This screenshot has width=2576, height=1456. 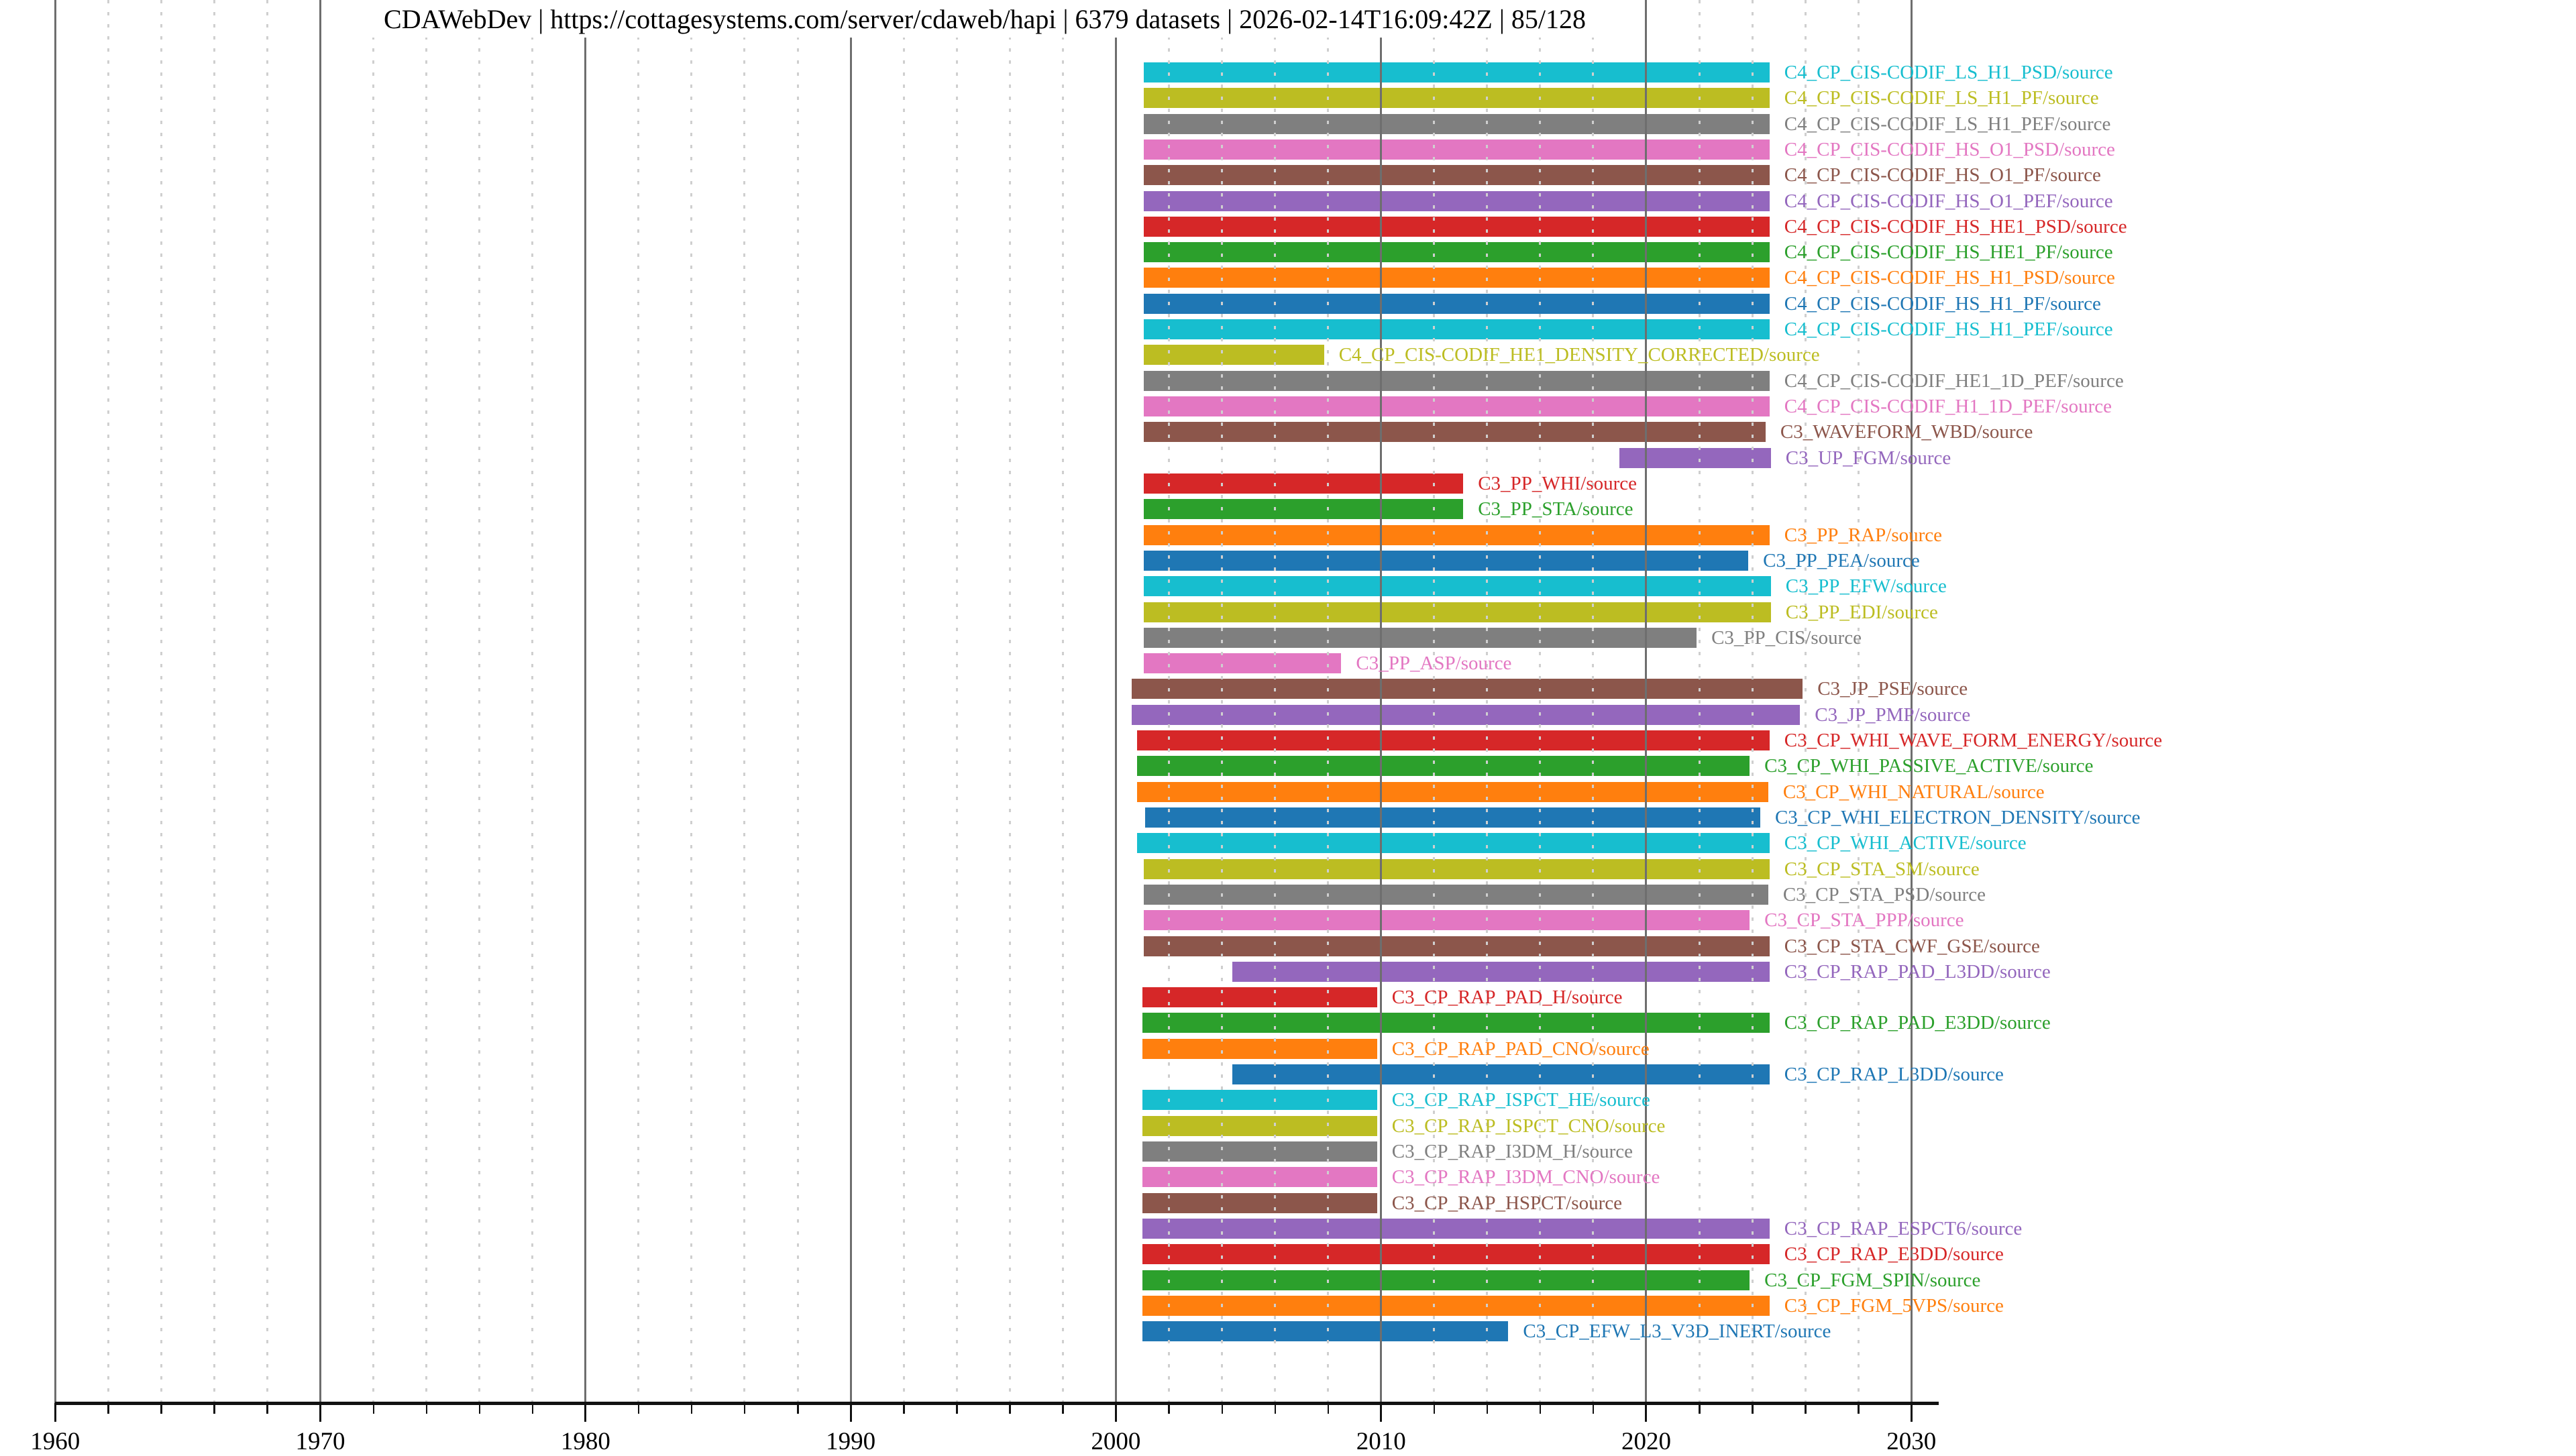 I want to click on dataset-label: C3_UP_FGM/source, so click(x=1868, y=458).